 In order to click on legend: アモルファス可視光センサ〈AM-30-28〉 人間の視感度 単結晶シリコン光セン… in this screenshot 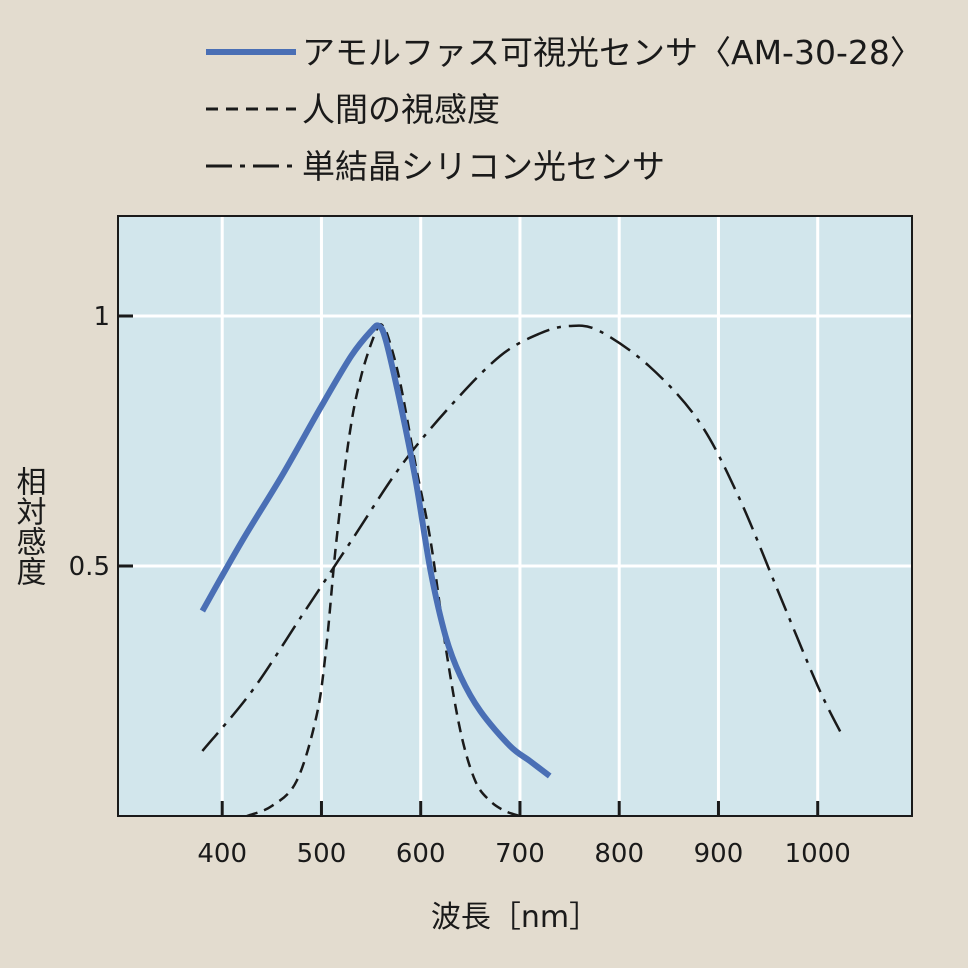, I will do `click(564, 109)`.